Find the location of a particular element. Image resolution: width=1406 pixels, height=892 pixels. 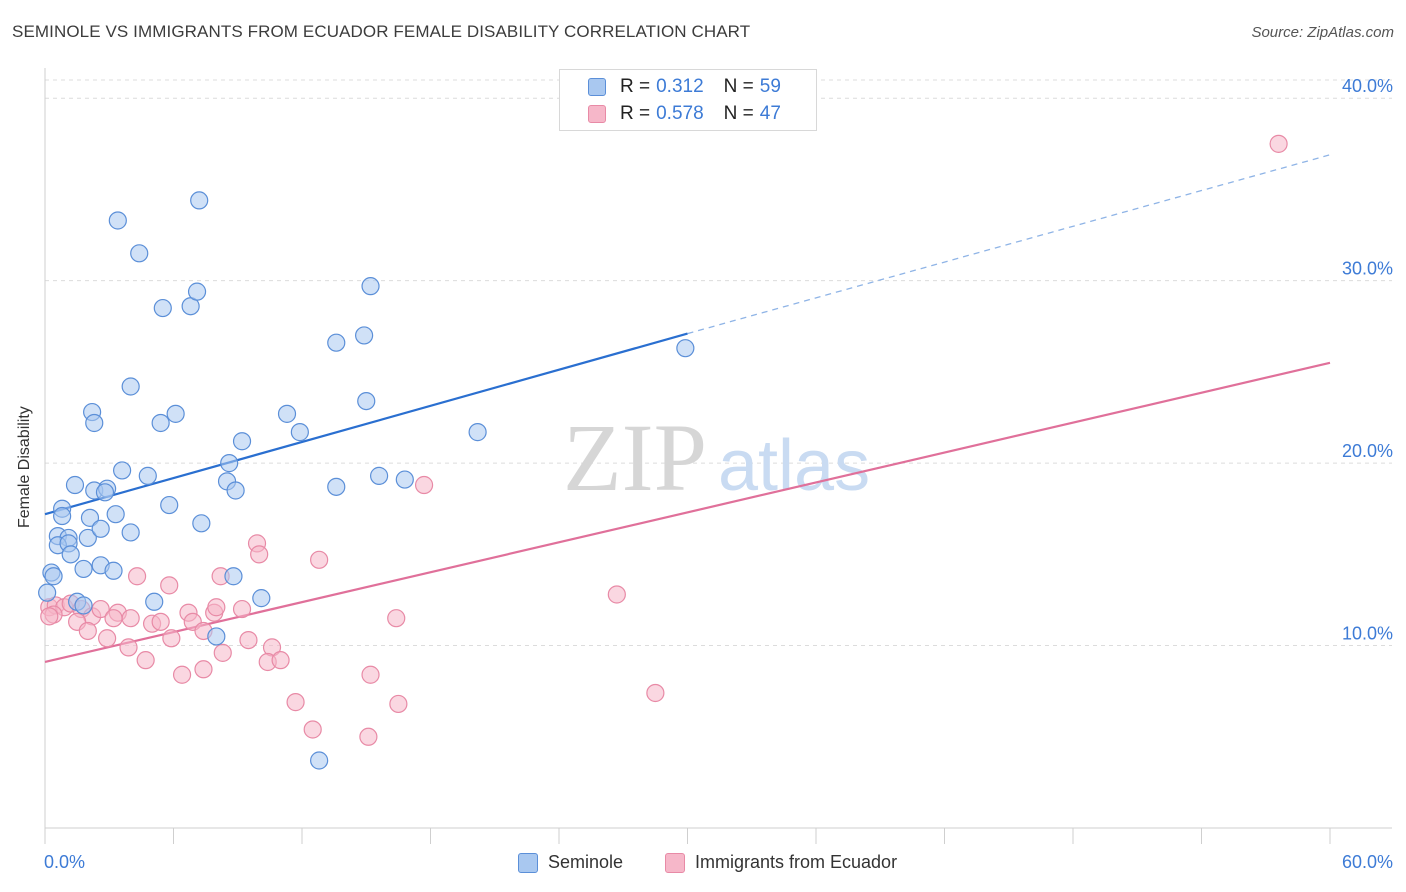

legend-label-seminole: Seminole is located at coordinates (586, 862).